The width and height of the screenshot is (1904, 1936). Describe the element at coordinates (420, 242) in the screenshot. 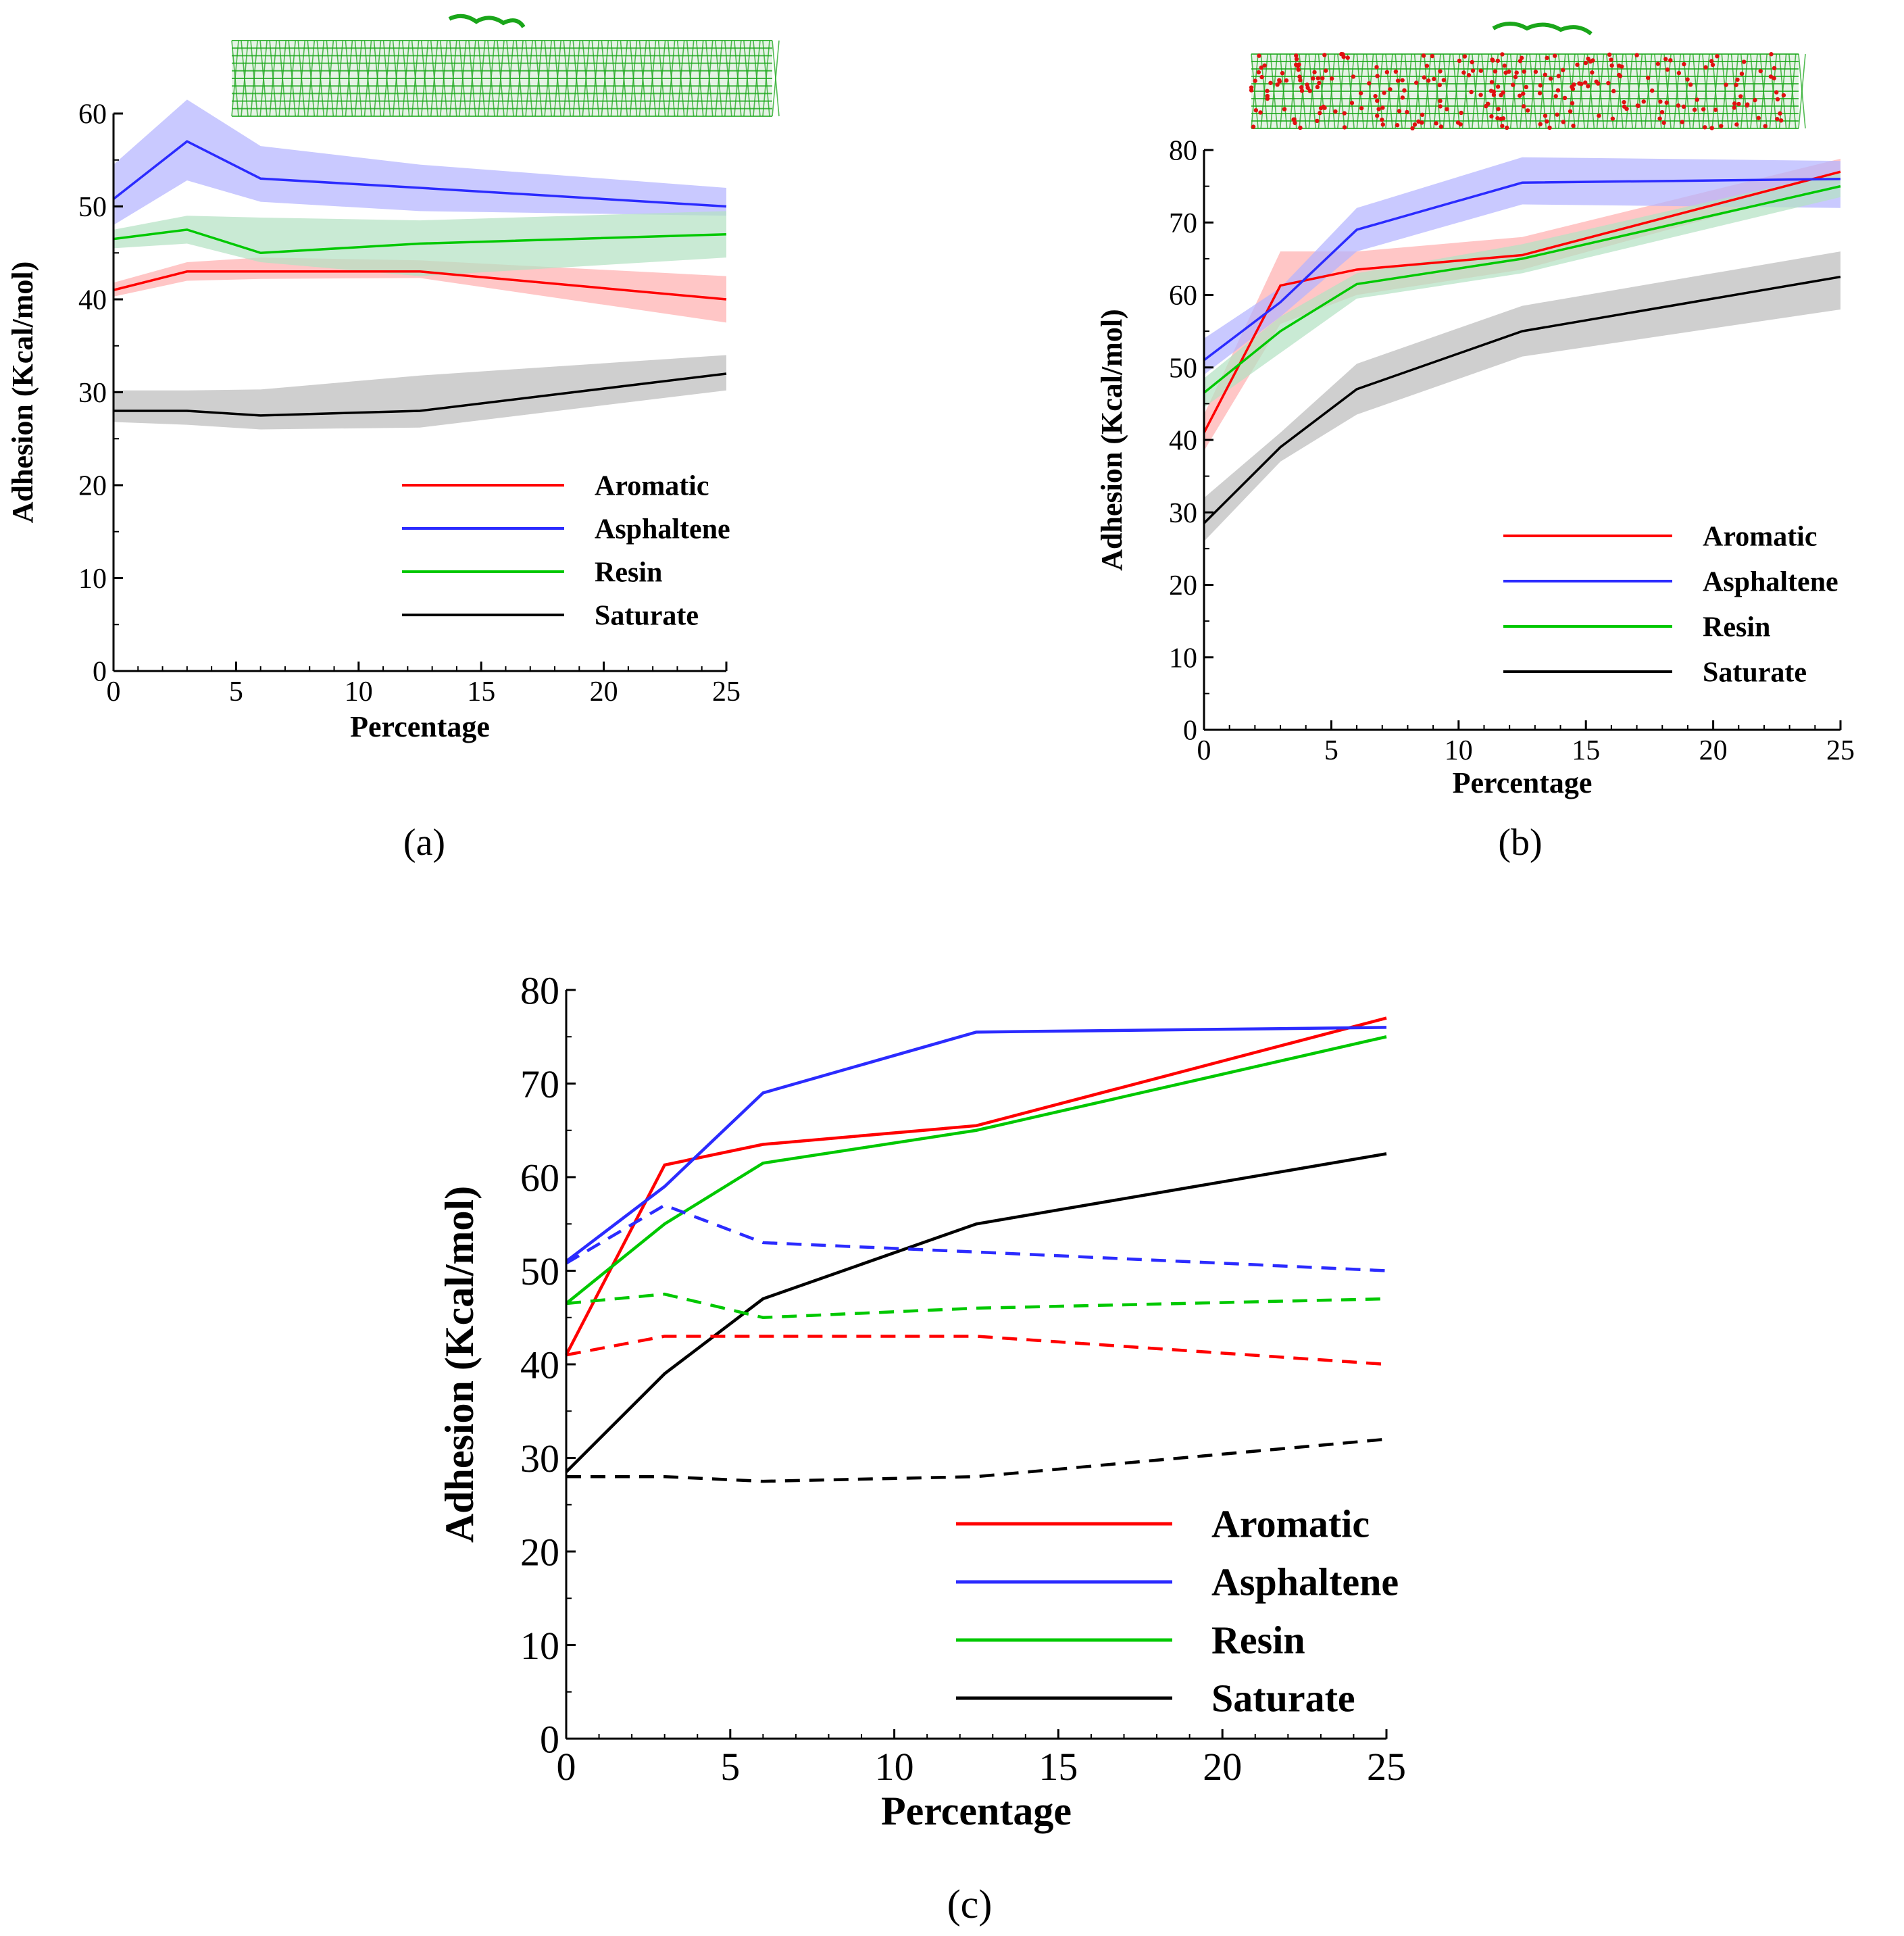

I see `series-resin-a` at that location.